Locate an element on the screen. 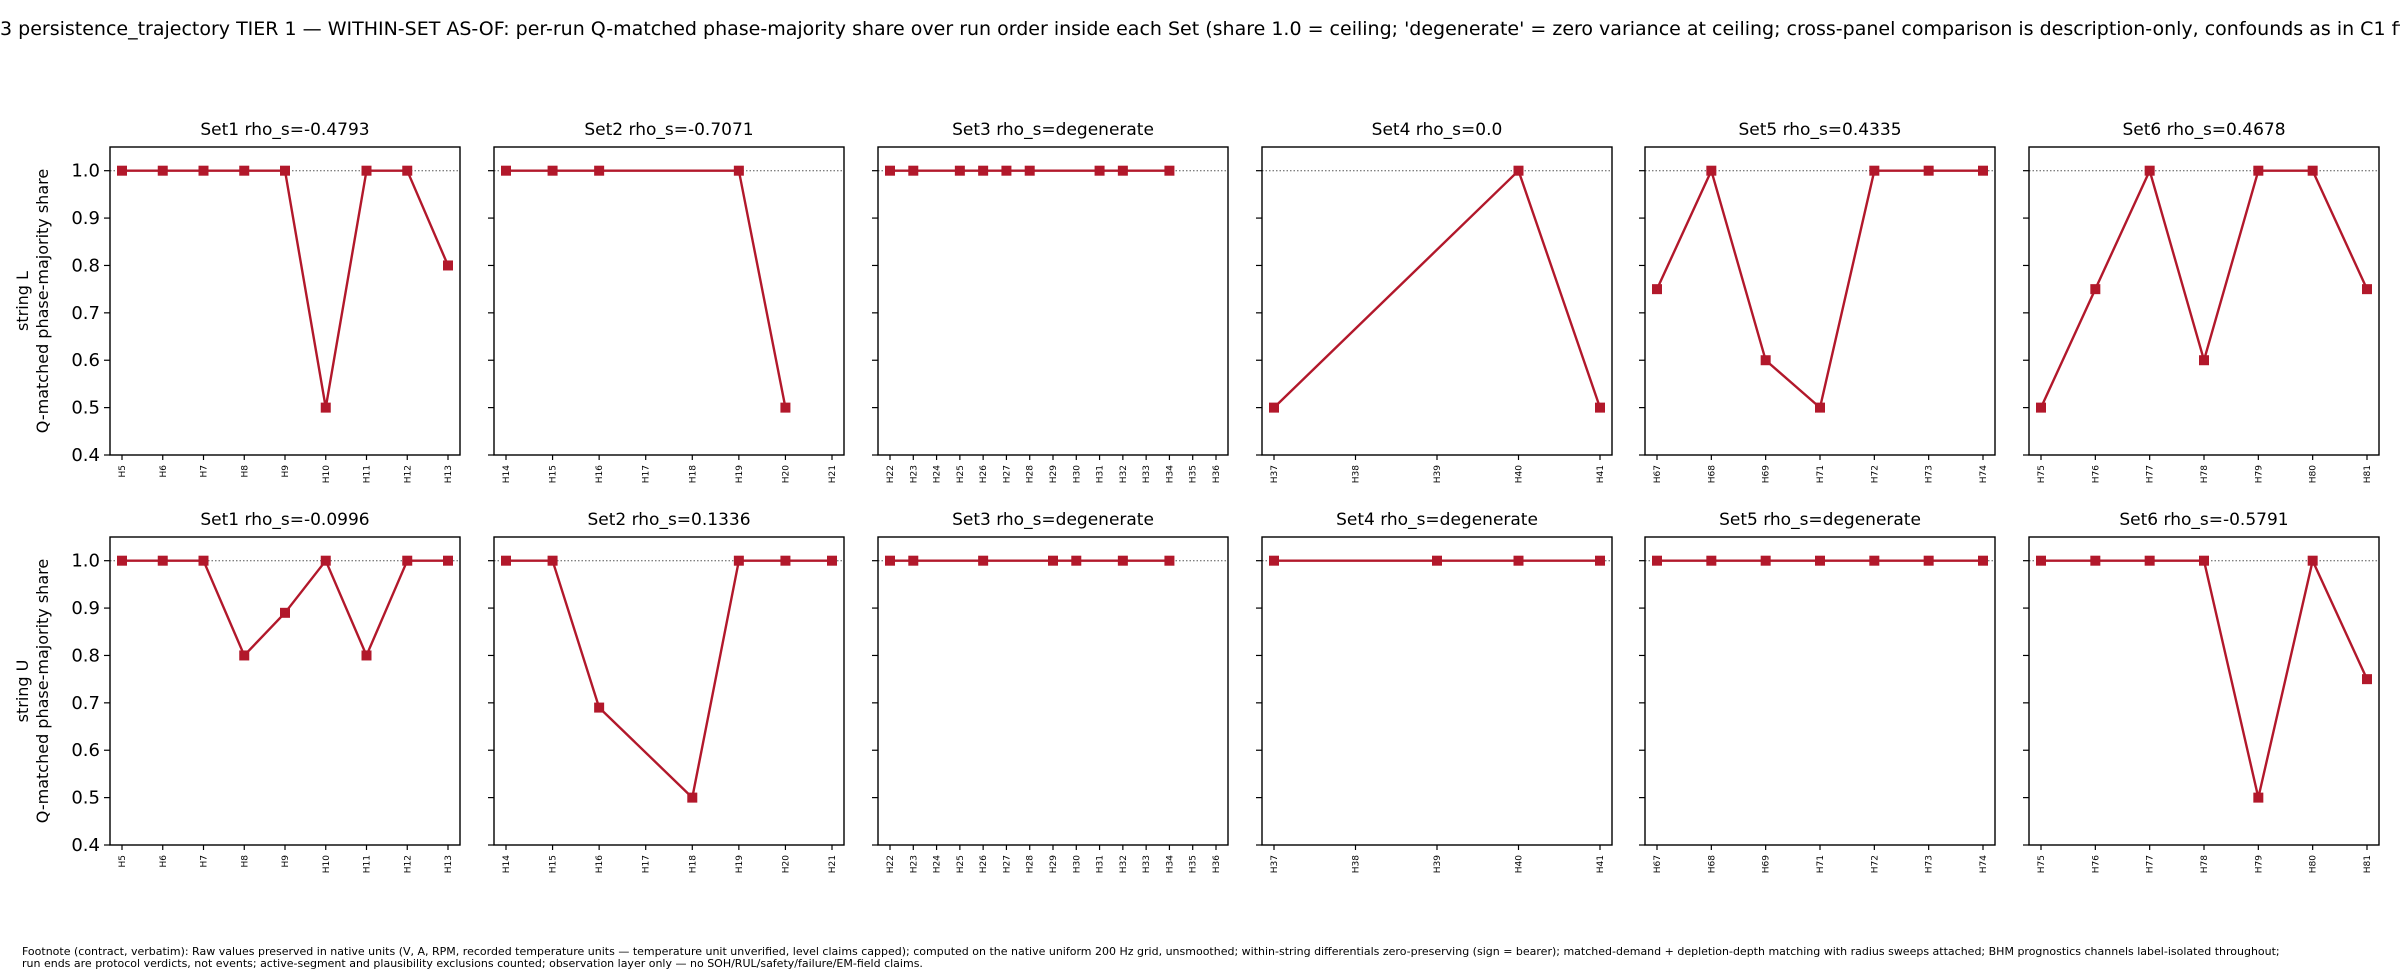  x-tick-label: H21 is located at coordinates (833, 864).